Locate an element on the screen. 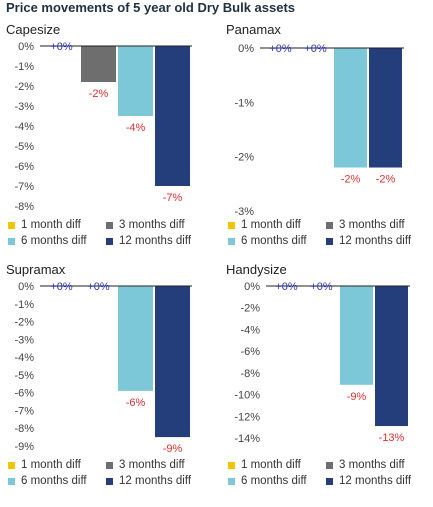 This screenshot has width=433, height=507. data-label: -7% is located at coordinates (173, 198).